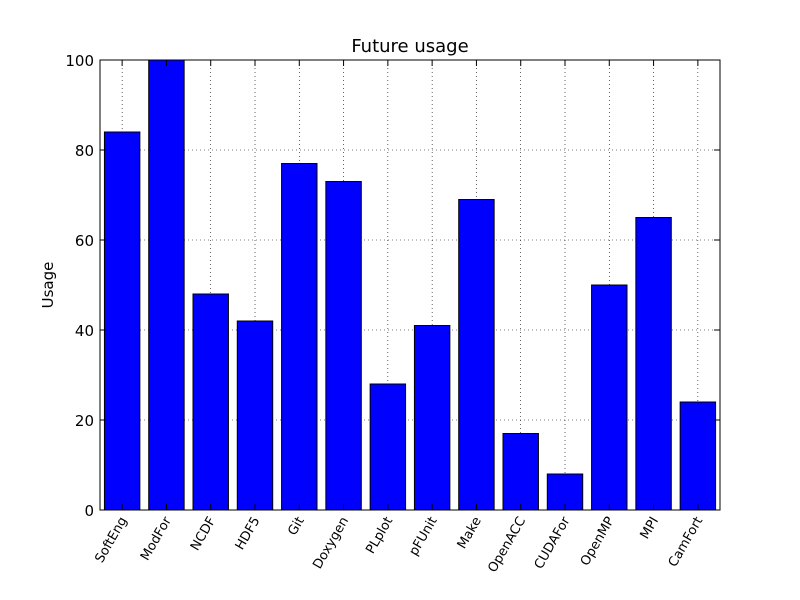  Describe the element at coordinates (166, 285) in the screenshot. I see `bar-modfor` at that location.